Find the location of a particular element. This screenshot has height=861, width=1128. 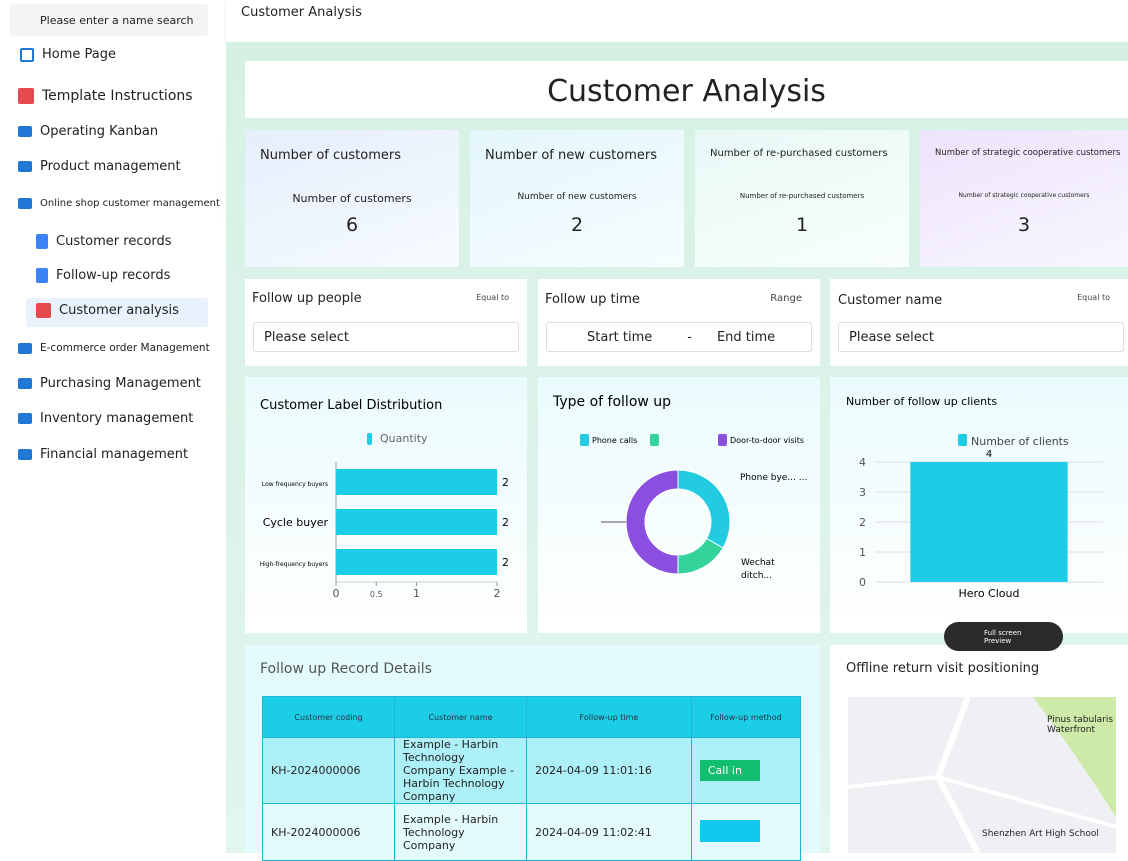

column-header: Customer coding is located at coordinates (328, 717).